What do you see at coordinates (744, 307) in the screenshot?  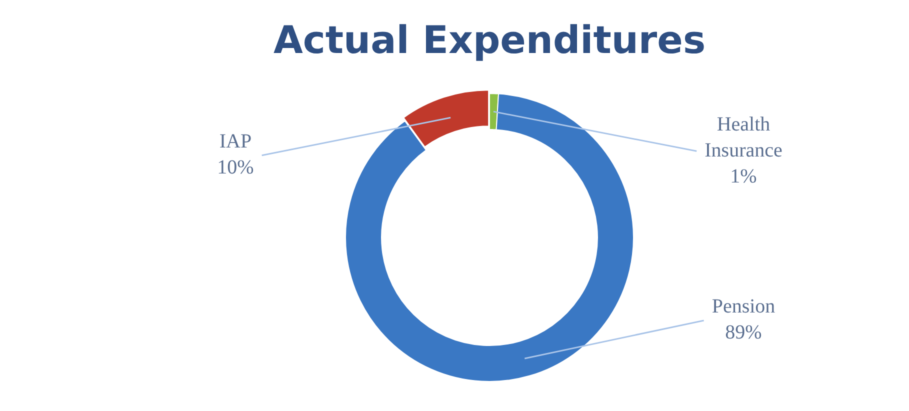 I see `slice-label: Pension` at bounding box center [744, 307].